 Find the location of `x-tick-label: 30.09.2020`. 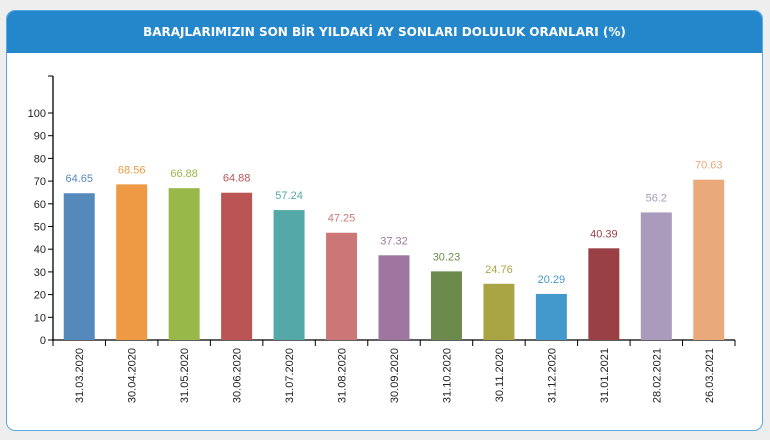

x-tick-label: 30.09.2020 is located at coordinates (395, 375).